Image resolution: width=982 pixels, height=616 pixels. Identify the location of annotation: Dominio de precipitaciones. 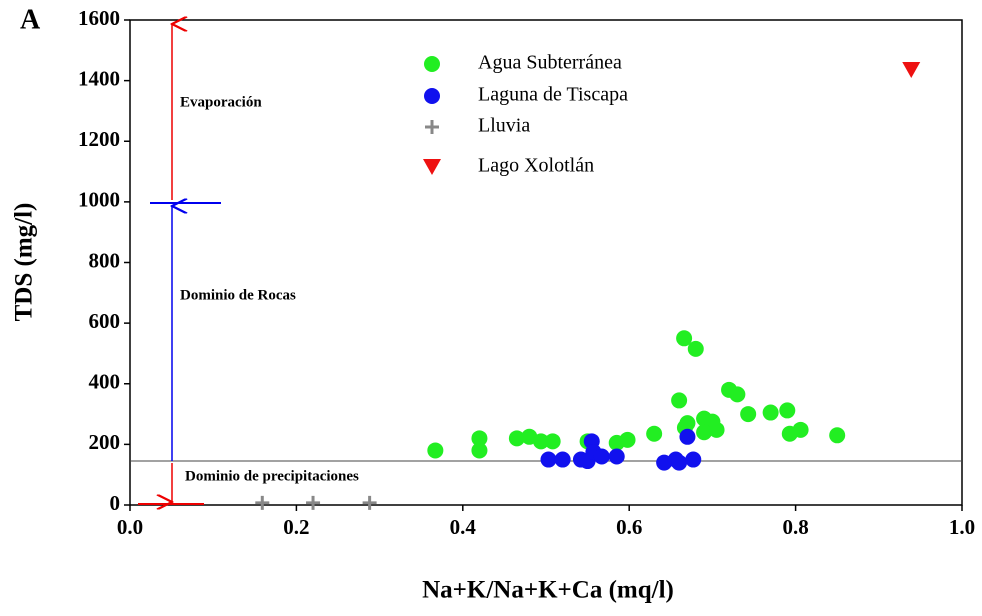
(272, 476).